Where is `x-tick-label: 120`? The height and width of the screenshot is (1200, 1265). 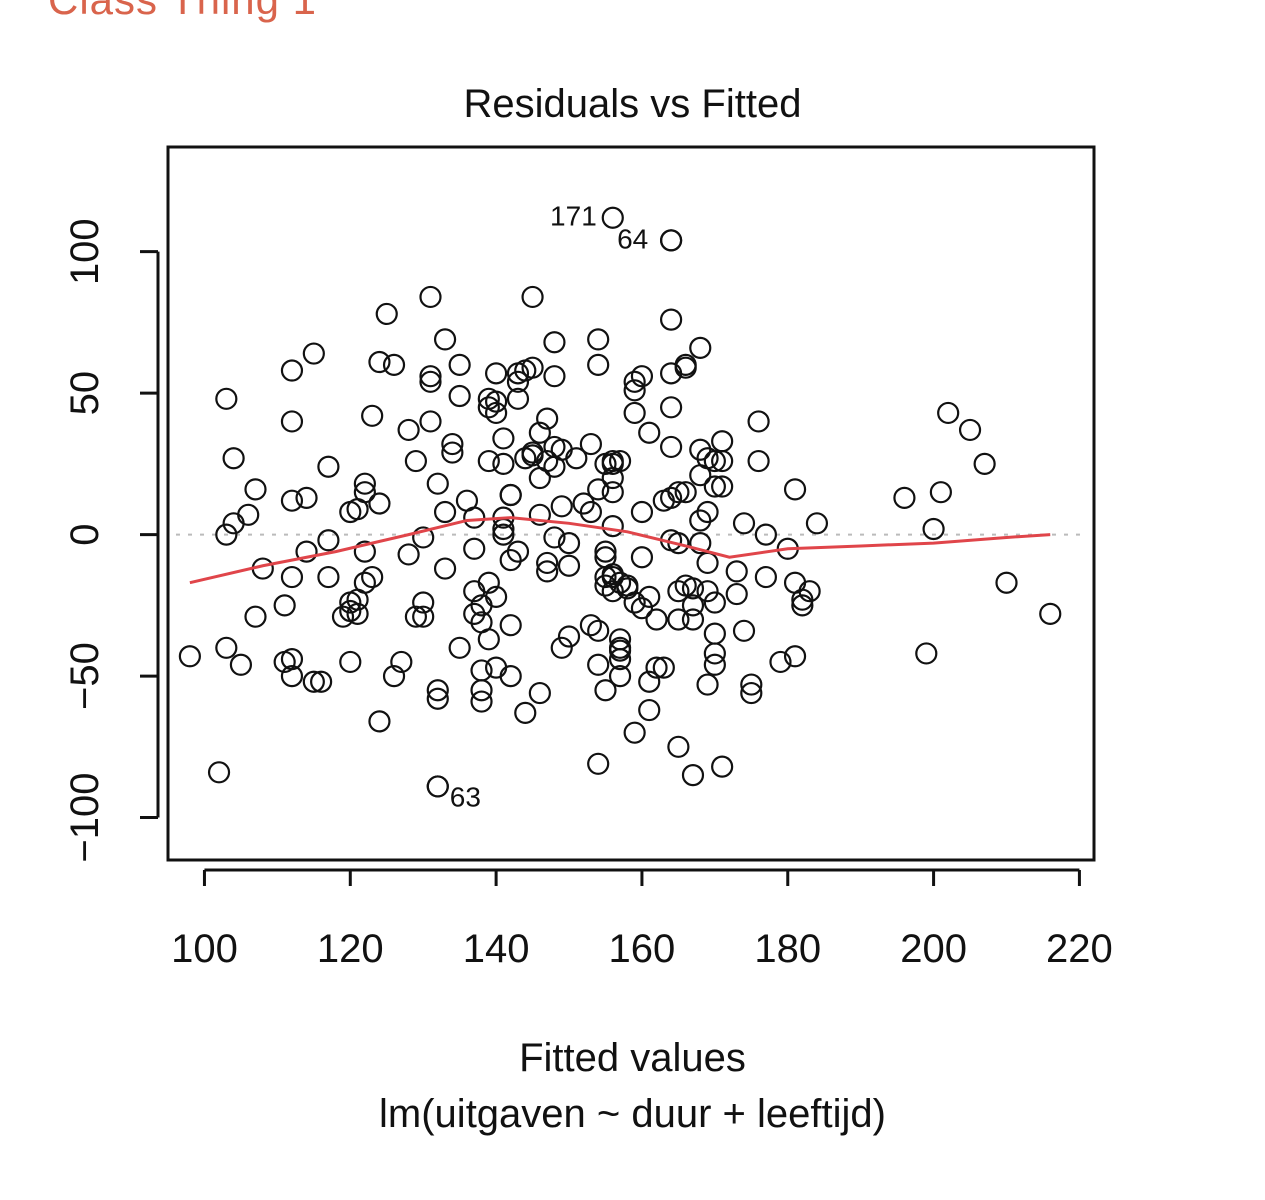 x-tick-label: 120 is located at coordinates (350, 949).